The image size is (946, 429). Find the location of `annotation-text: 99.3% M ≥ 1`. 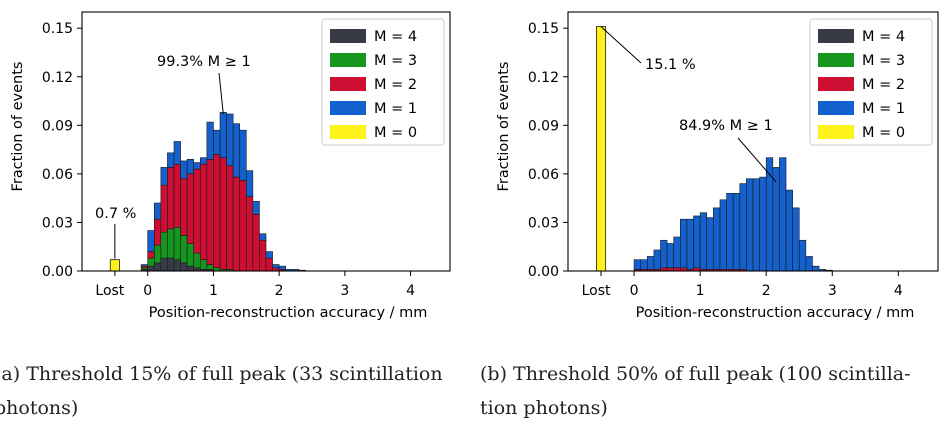

annotation-text: 99.3% M ≥ 1 is located at coordinates (204, 62).